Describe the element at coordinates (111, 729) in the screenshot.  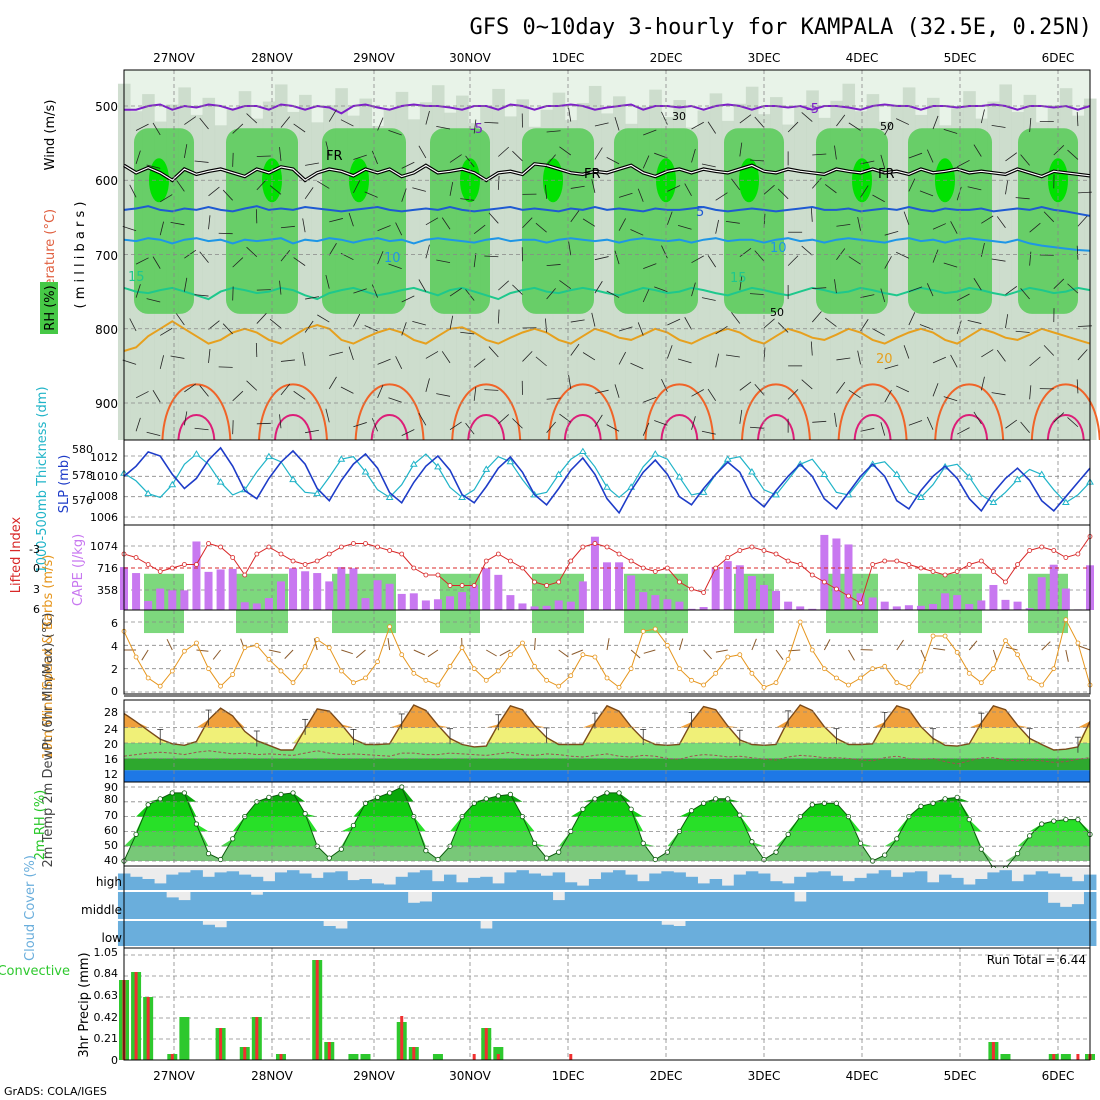
I see `temp-tick: 24` at that location.